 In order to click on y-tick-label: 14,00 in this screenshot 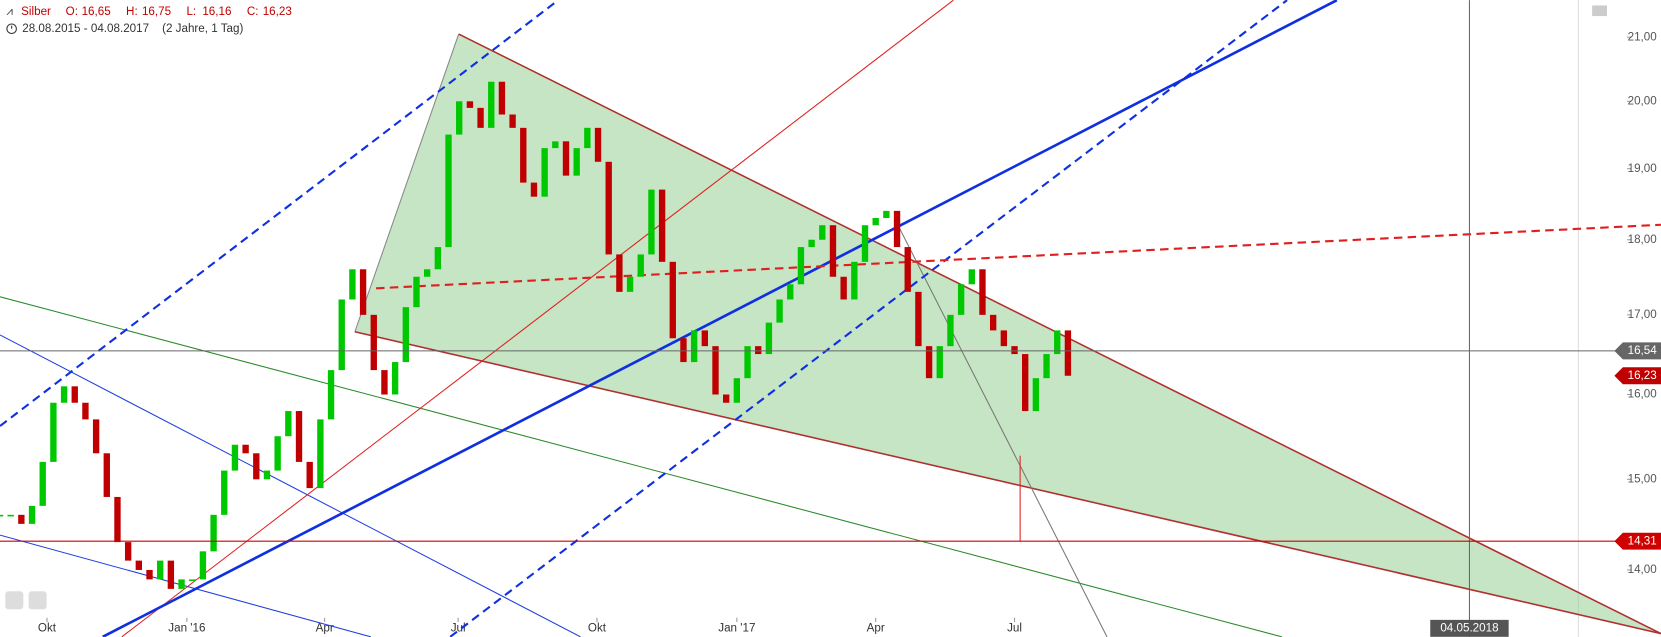, I will do `click(1643, 569)`.